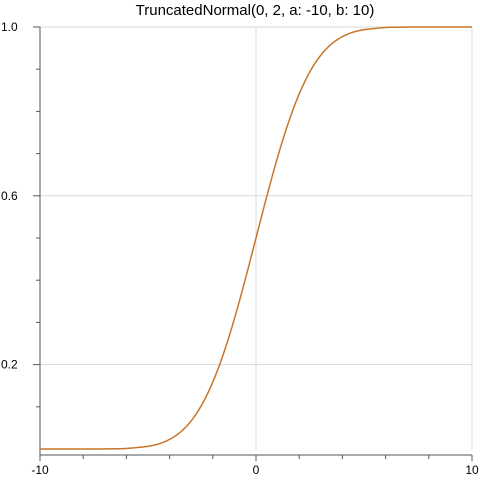 Image resolution: width=480 pixels, height=480 pixels. What do you see at coordinates (255, 10) in the screenshot?
I see `chart-title: TruncatedNormal(0, 2, a: -10, b: 10)` at bounding box center [255, 10].